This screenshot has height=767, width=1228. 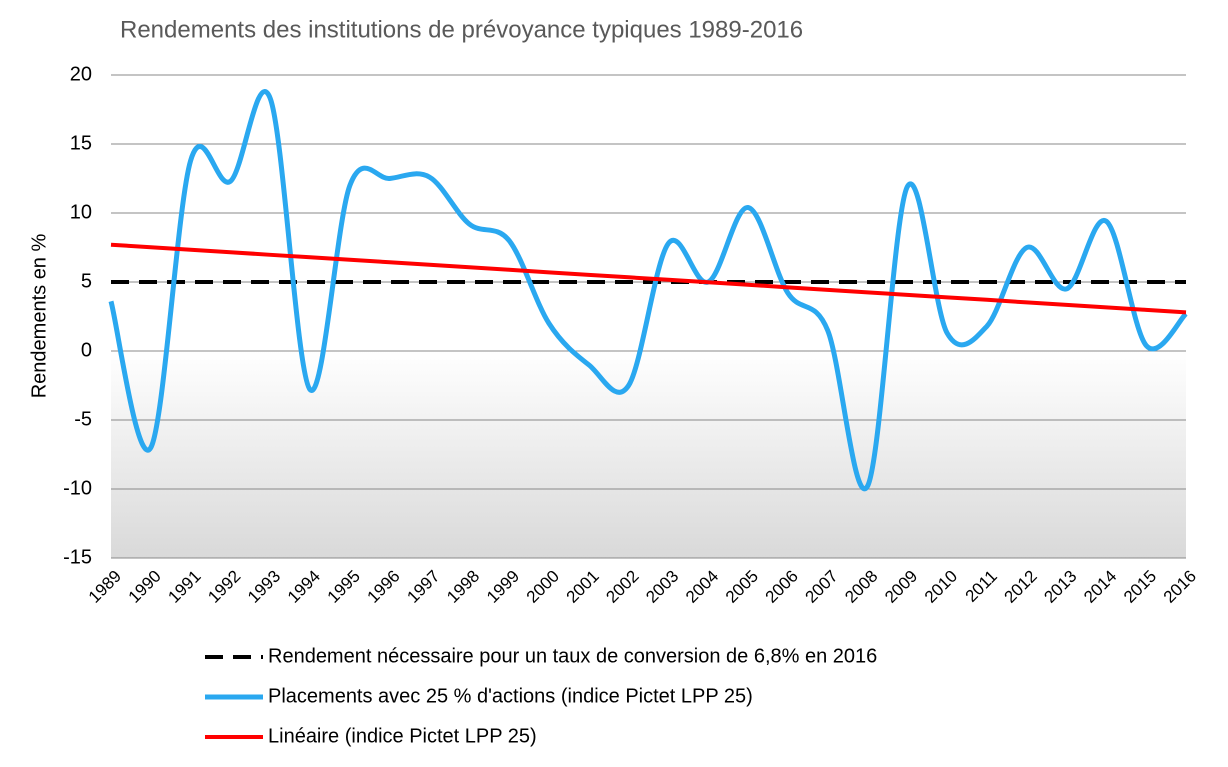 I want to click on y-tick-label: 20, so click(x=81, y=74).